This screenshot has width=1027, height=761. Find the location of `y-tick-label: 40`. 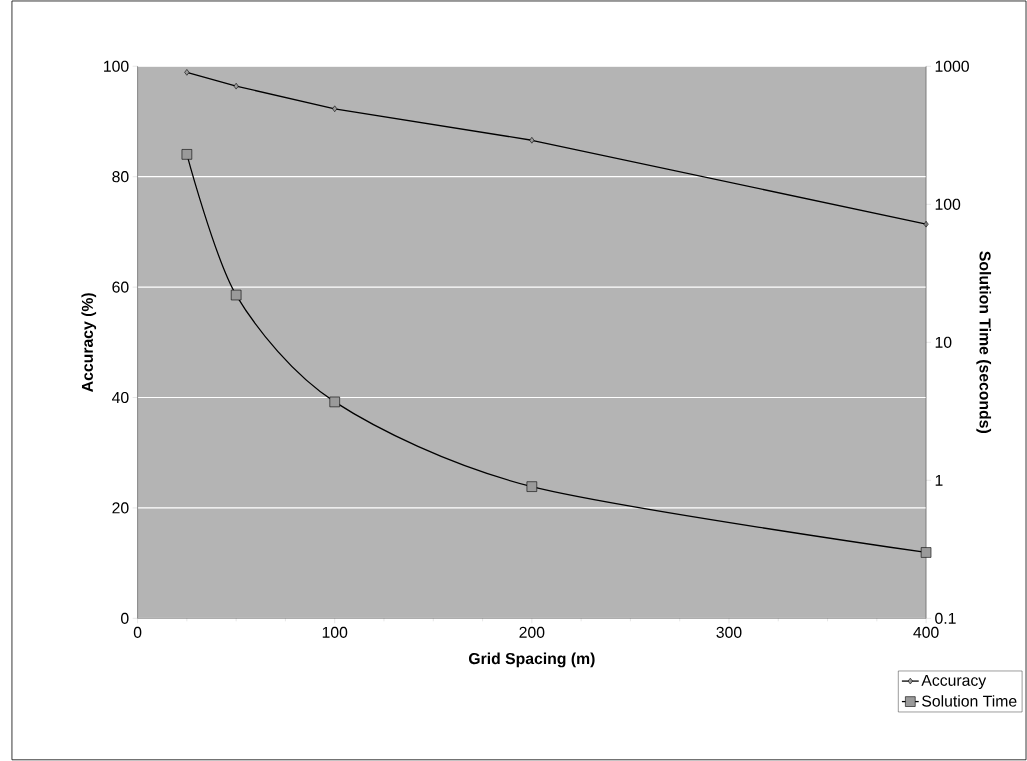

y-tick-label: 40 is located at coordinates (120, 398).